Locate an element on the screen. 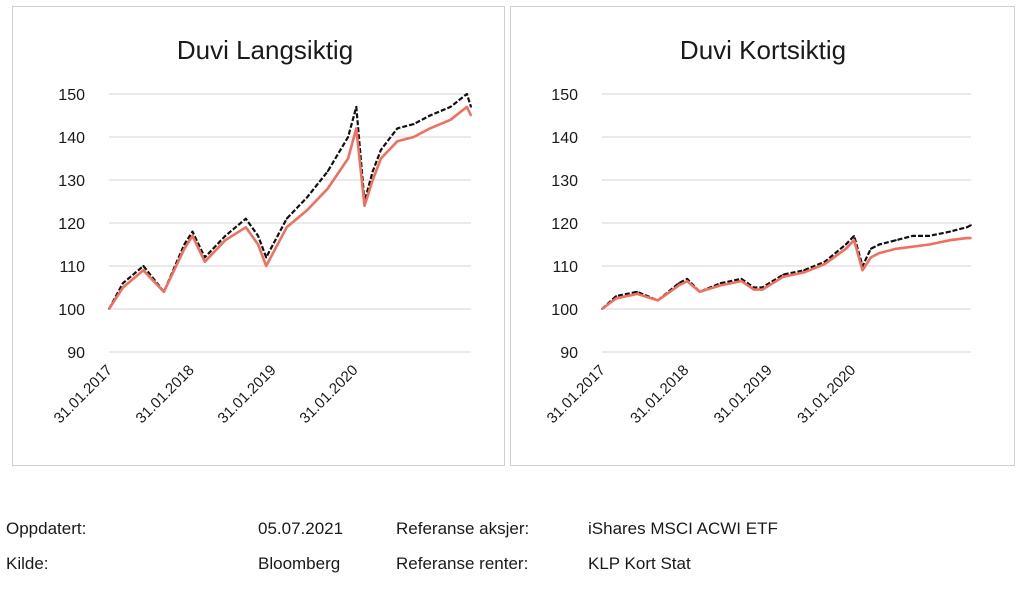 The height and width of the screenshot is (606, 1024). source-label: Kilde: is located at coordinates (27, 563).